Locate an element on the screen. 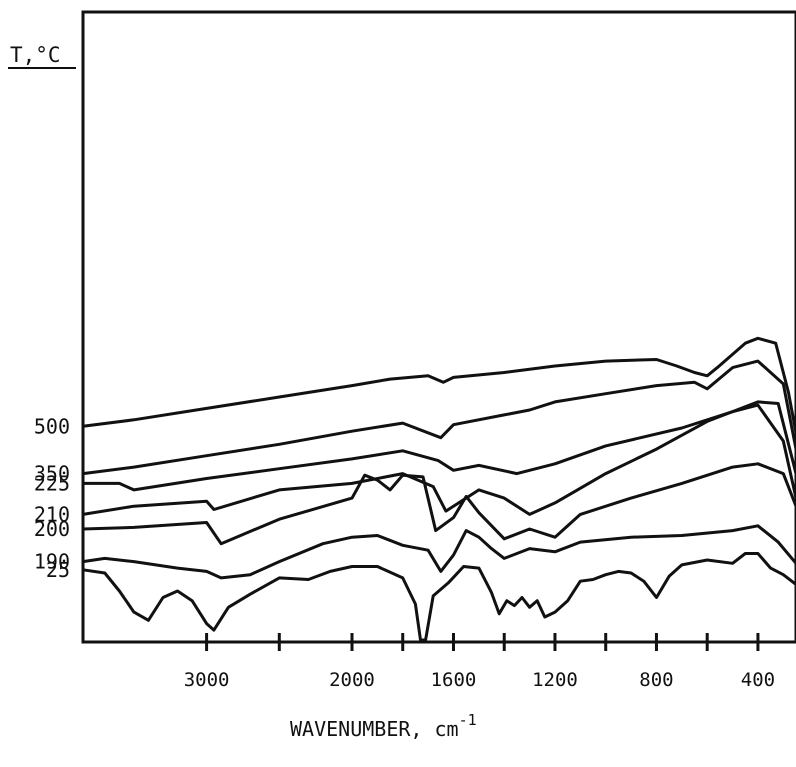  x-axis-ticks: 3000 2000 1600 1200 800 400 is located at coordinates (479, 662).